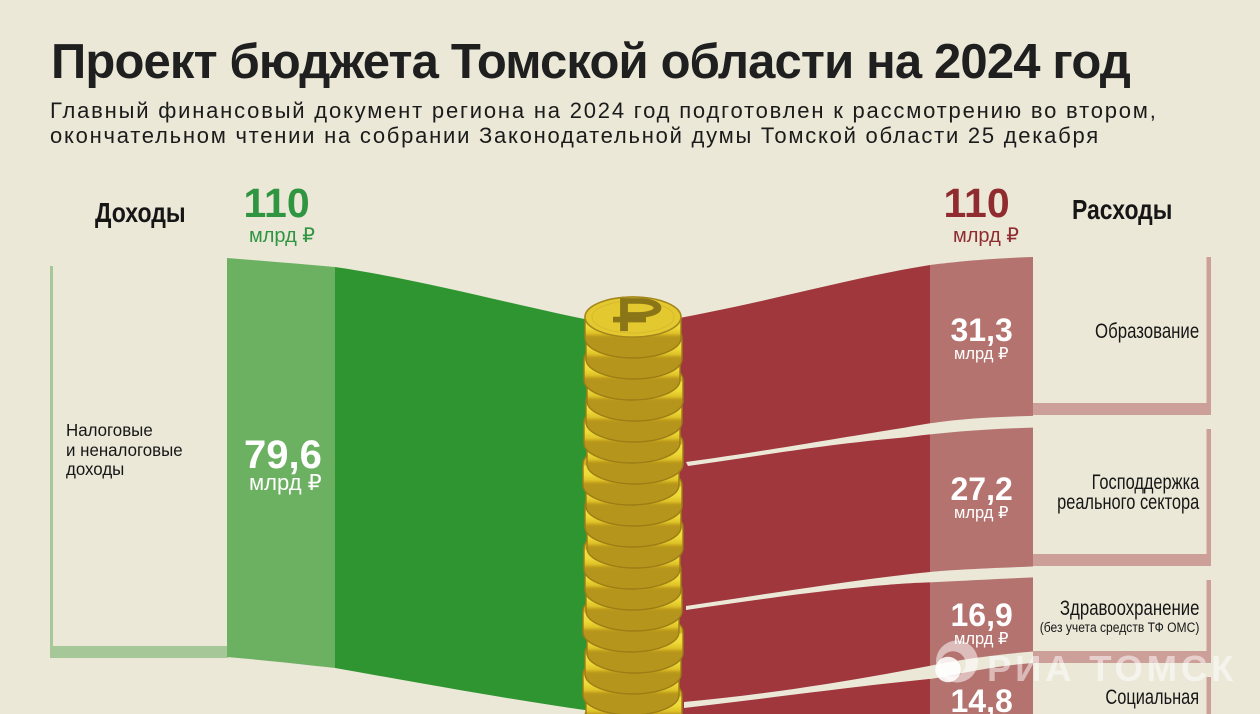 This screenshot has height=714, width=1260. Describe the element at coordinates (1112, 668) in the screenshot. I see `svg-text: РИА ТОМСК` at that location.